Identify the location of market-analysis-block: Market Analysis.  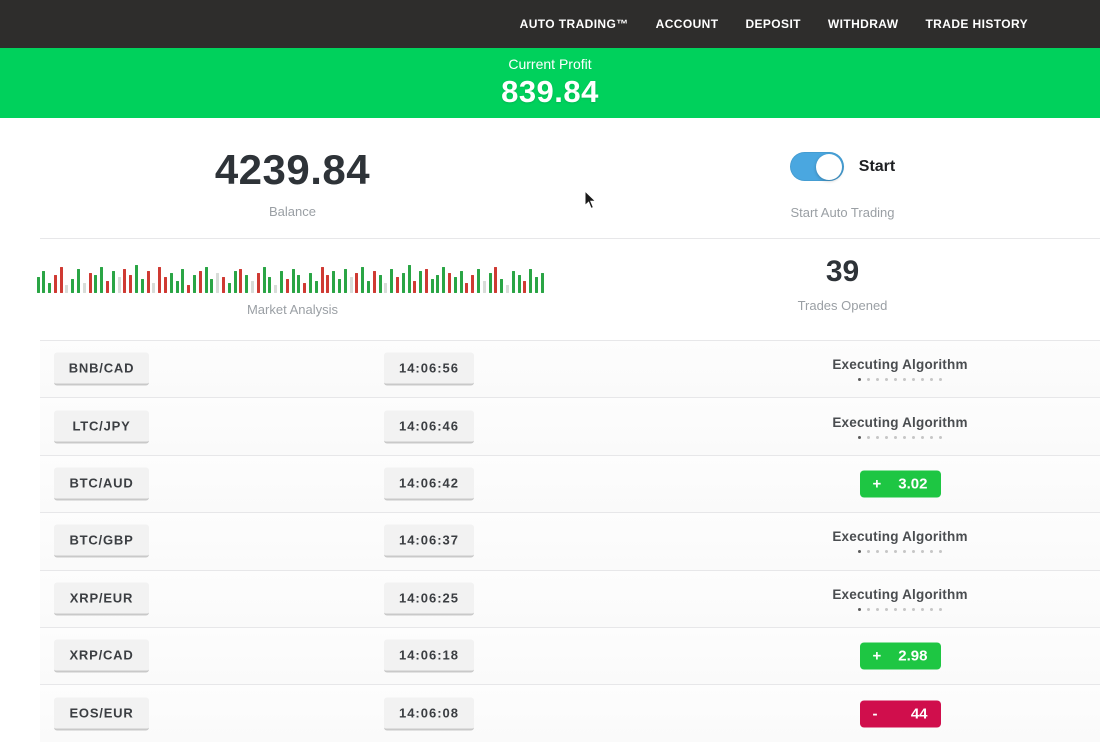
(292, 289).